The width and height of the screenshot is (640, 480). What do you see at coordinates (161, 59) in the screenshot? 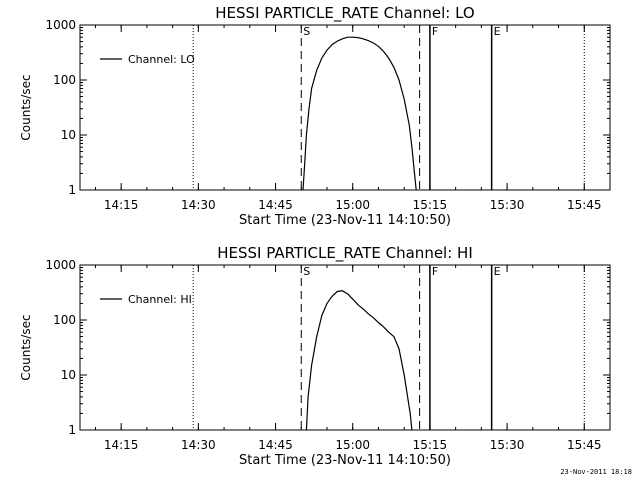
I see `legend-label: Channel: LO` at bounding box center [161, 59].